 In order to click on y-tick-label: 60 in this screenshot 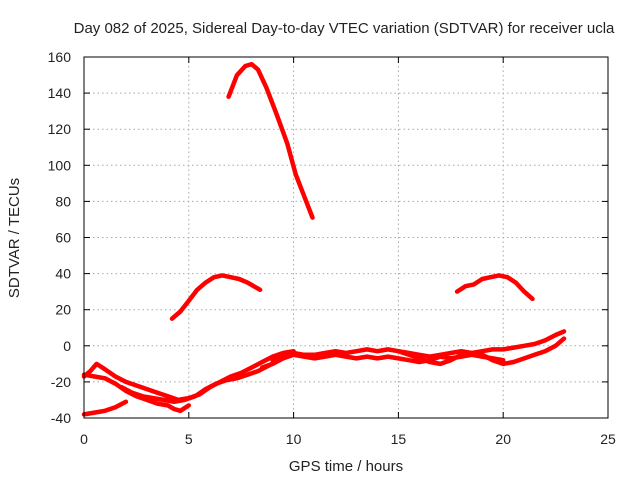, I will do `click(63, 238)`.